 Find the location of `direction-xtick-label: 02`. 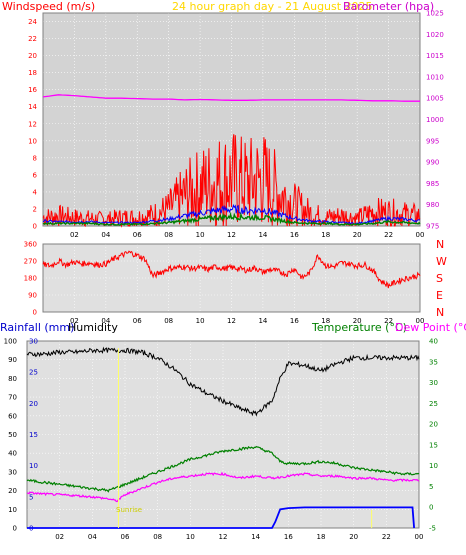

direction-xtick-label: 02 is located at coordinates (74, 321).